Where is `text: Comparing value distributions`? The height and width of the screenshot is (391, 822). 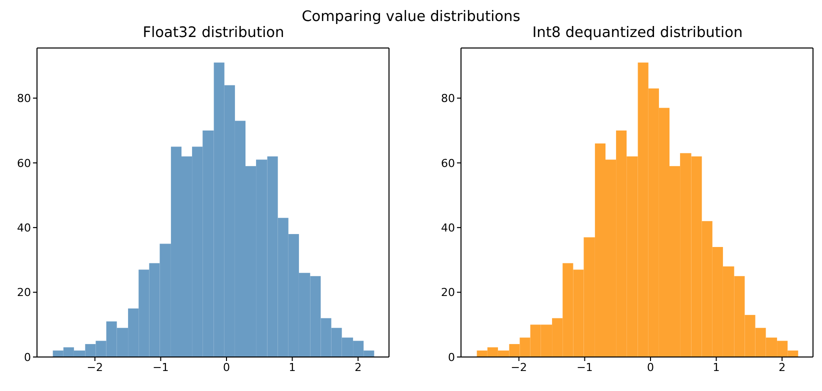 text: Comparing value distributions is located at coordinates (411, 17).